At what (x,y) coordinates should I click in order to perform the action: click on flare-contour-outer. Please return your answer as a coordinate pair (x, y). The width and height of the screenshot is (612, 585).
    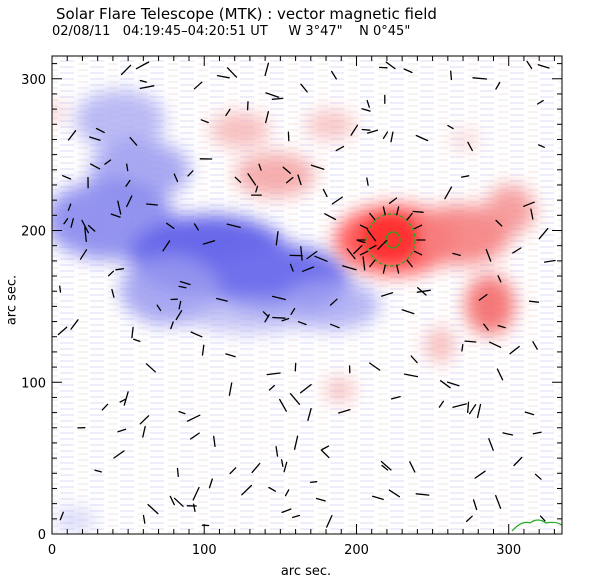
    Looking at the image, I should click on (391, 240).